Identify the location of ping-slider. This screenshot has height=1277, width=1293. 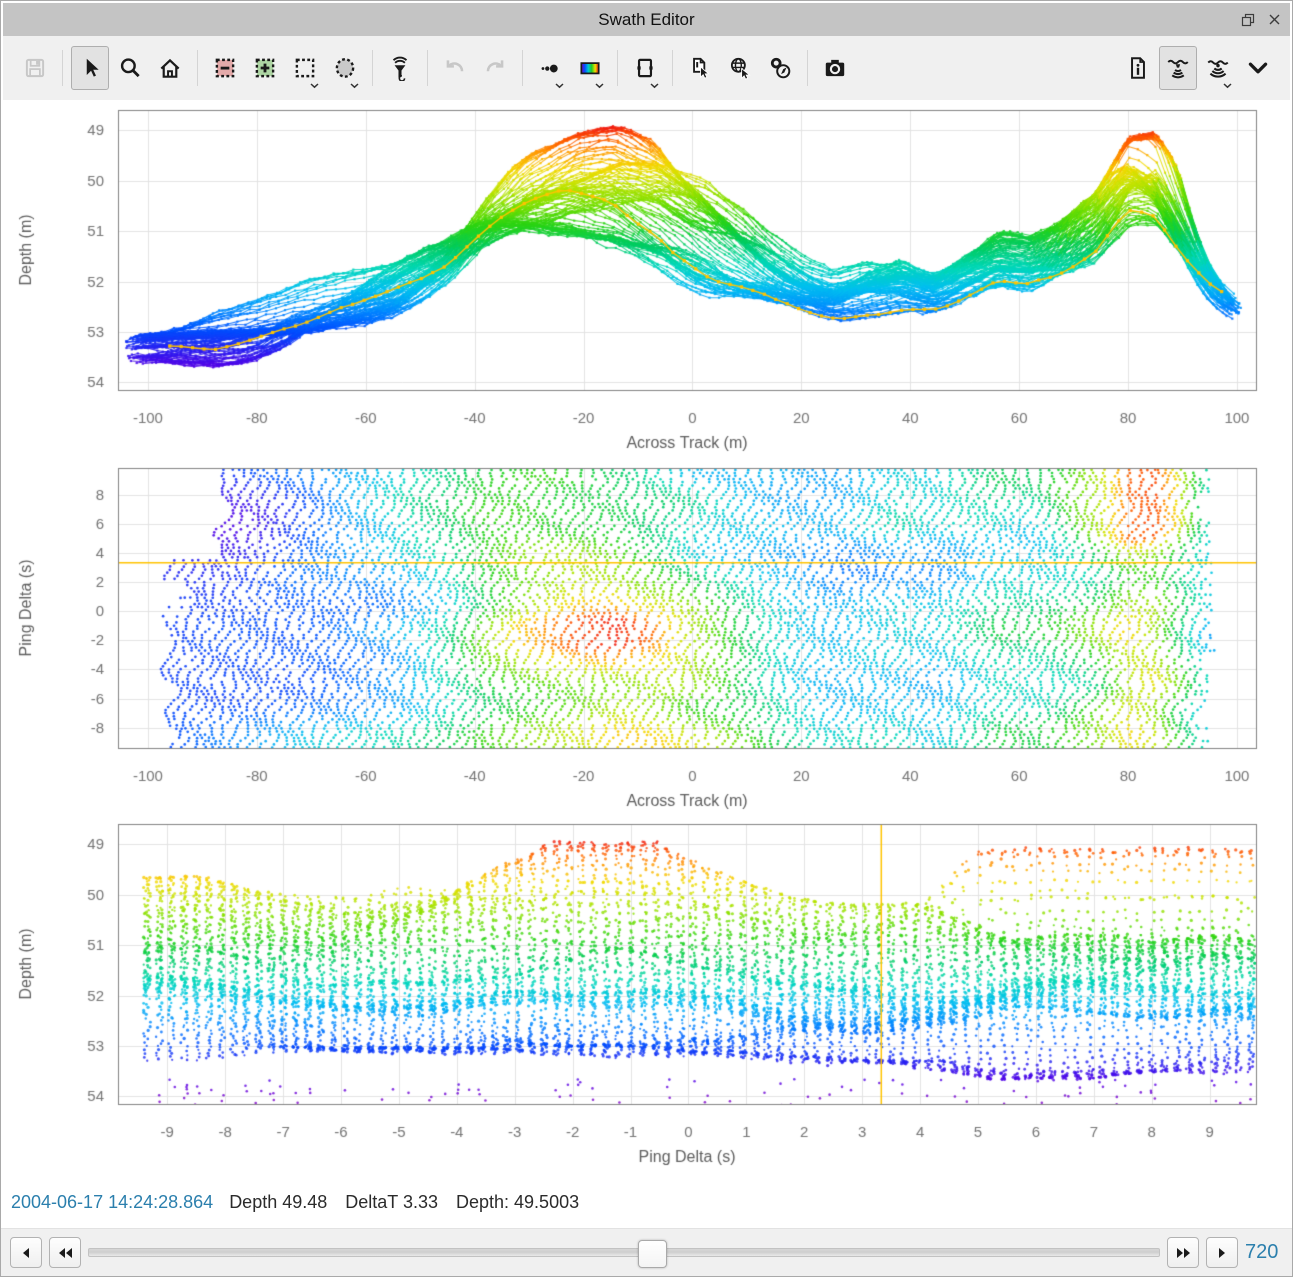
(624, 1253).